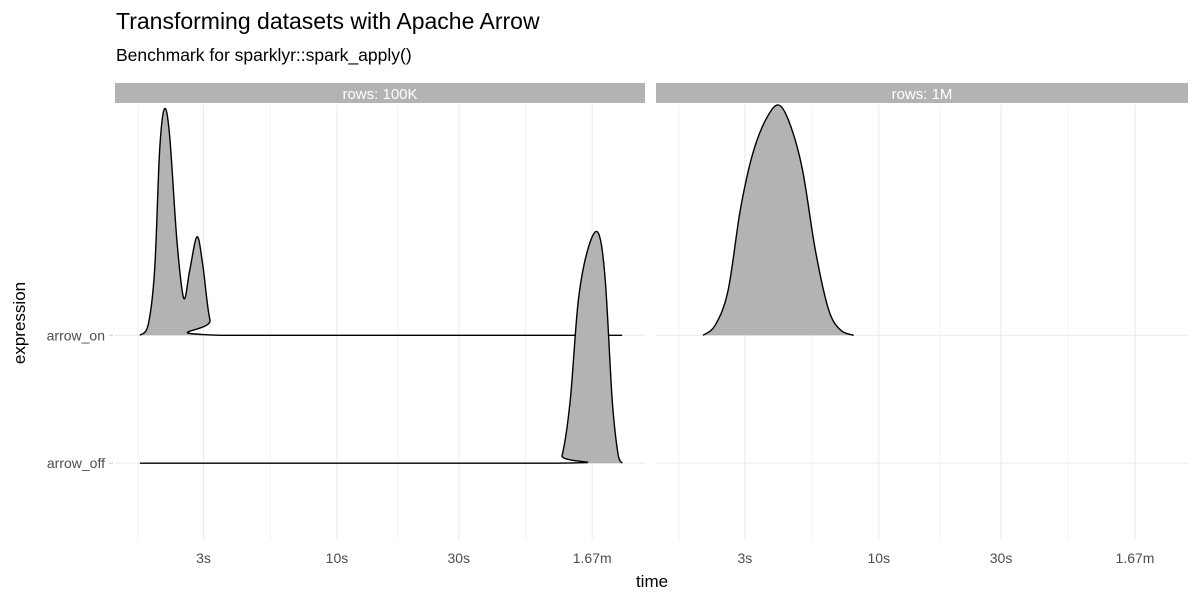  What do you see at coordinates (19, 323) in the screenshot?
I see `y-axis-title: expression` at bounding box center [19, 323].